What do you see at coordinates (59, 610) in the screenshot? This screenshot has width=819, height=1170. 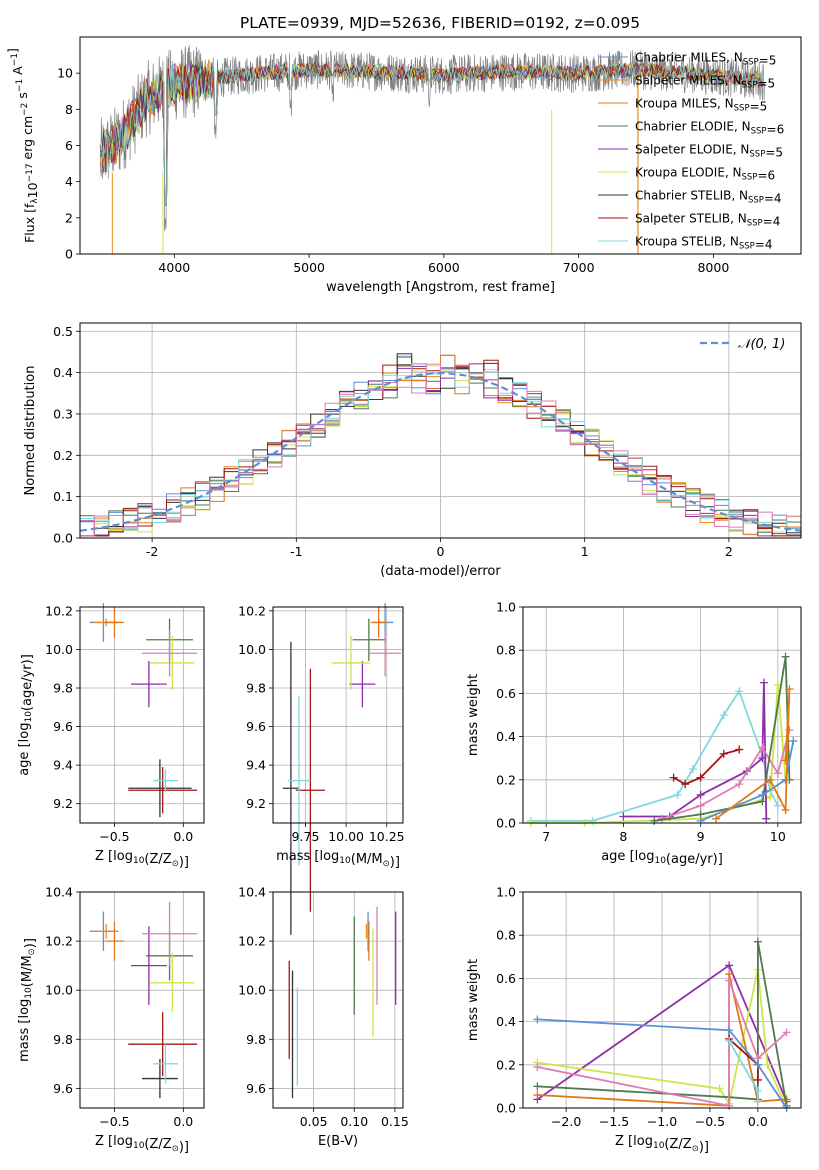 I see `y-tick-label: 10.2` at bounding box center [59, 610].